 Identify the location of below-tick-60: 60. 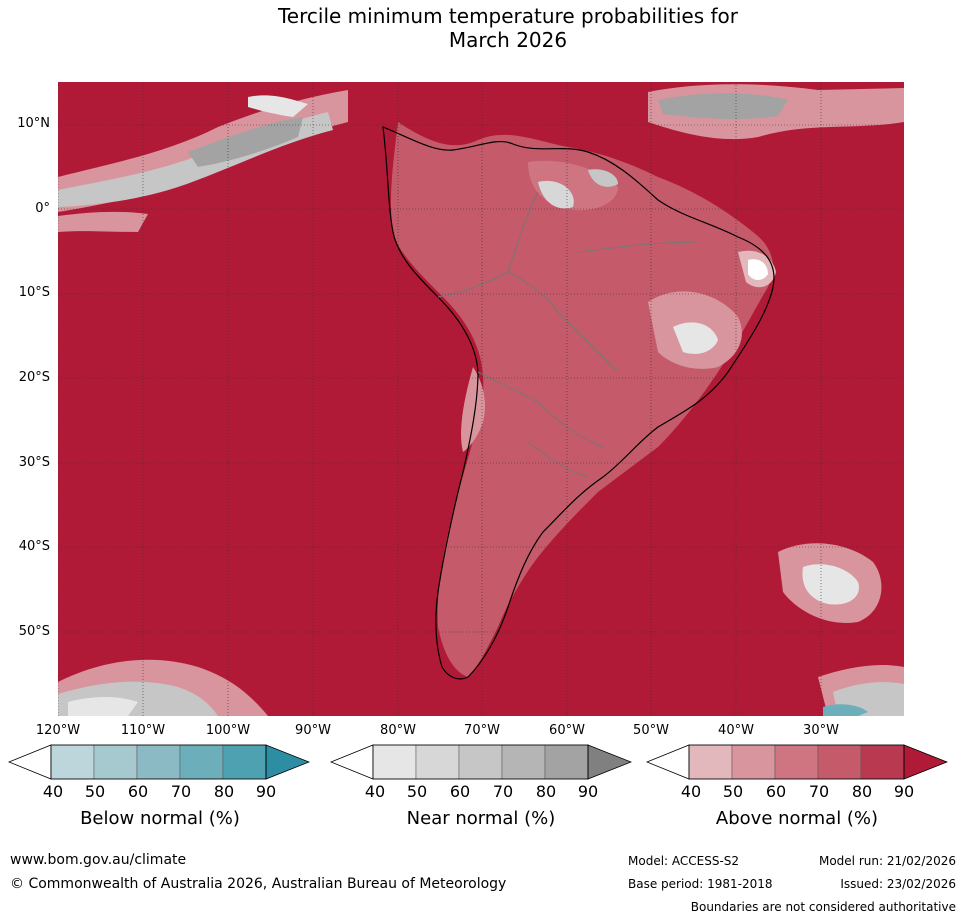
(138, 791).